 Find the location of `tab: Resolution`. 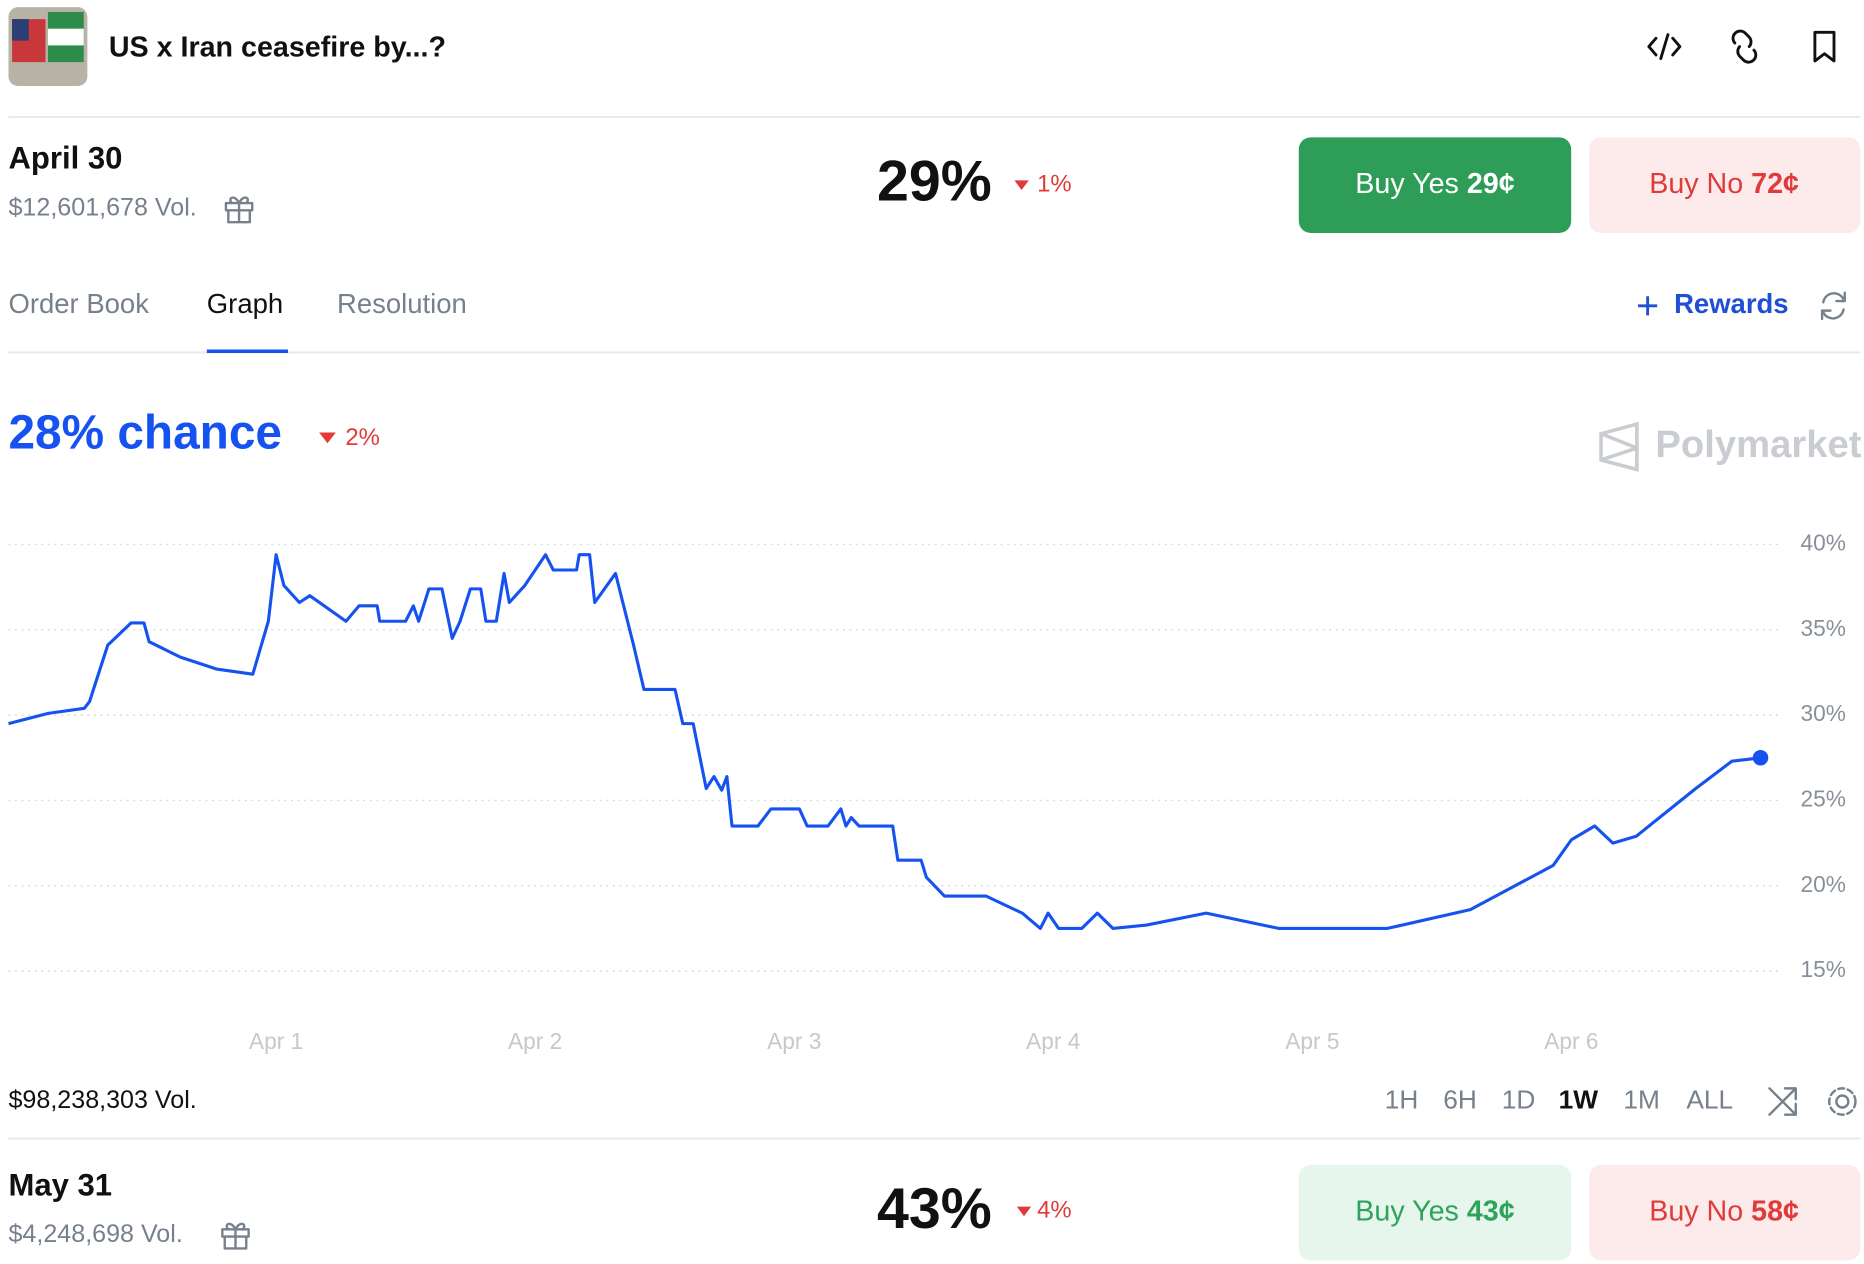

tab: Resolution is located at coordinates (402, 303).